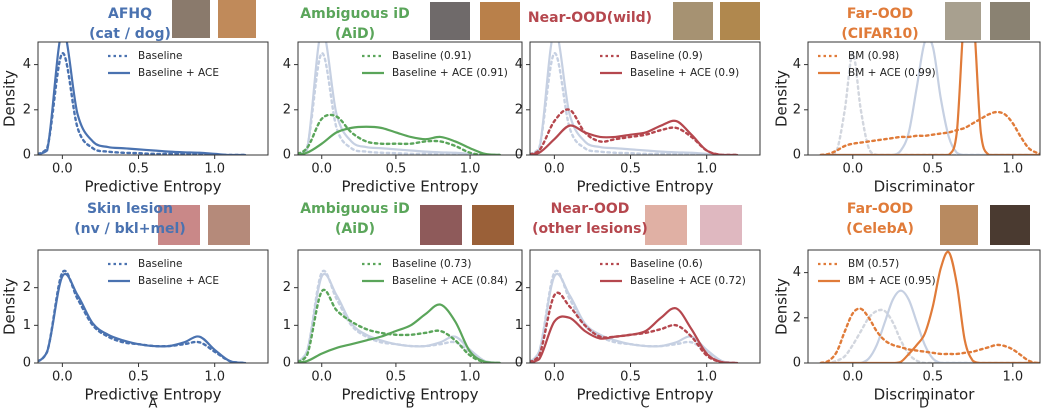 The width and height of the screenshot is (1050, 411). Describe the element at coordinates (684, 73) in the screenshot. I see `legend-label: Baseline + ACE (0.9)` at that location.